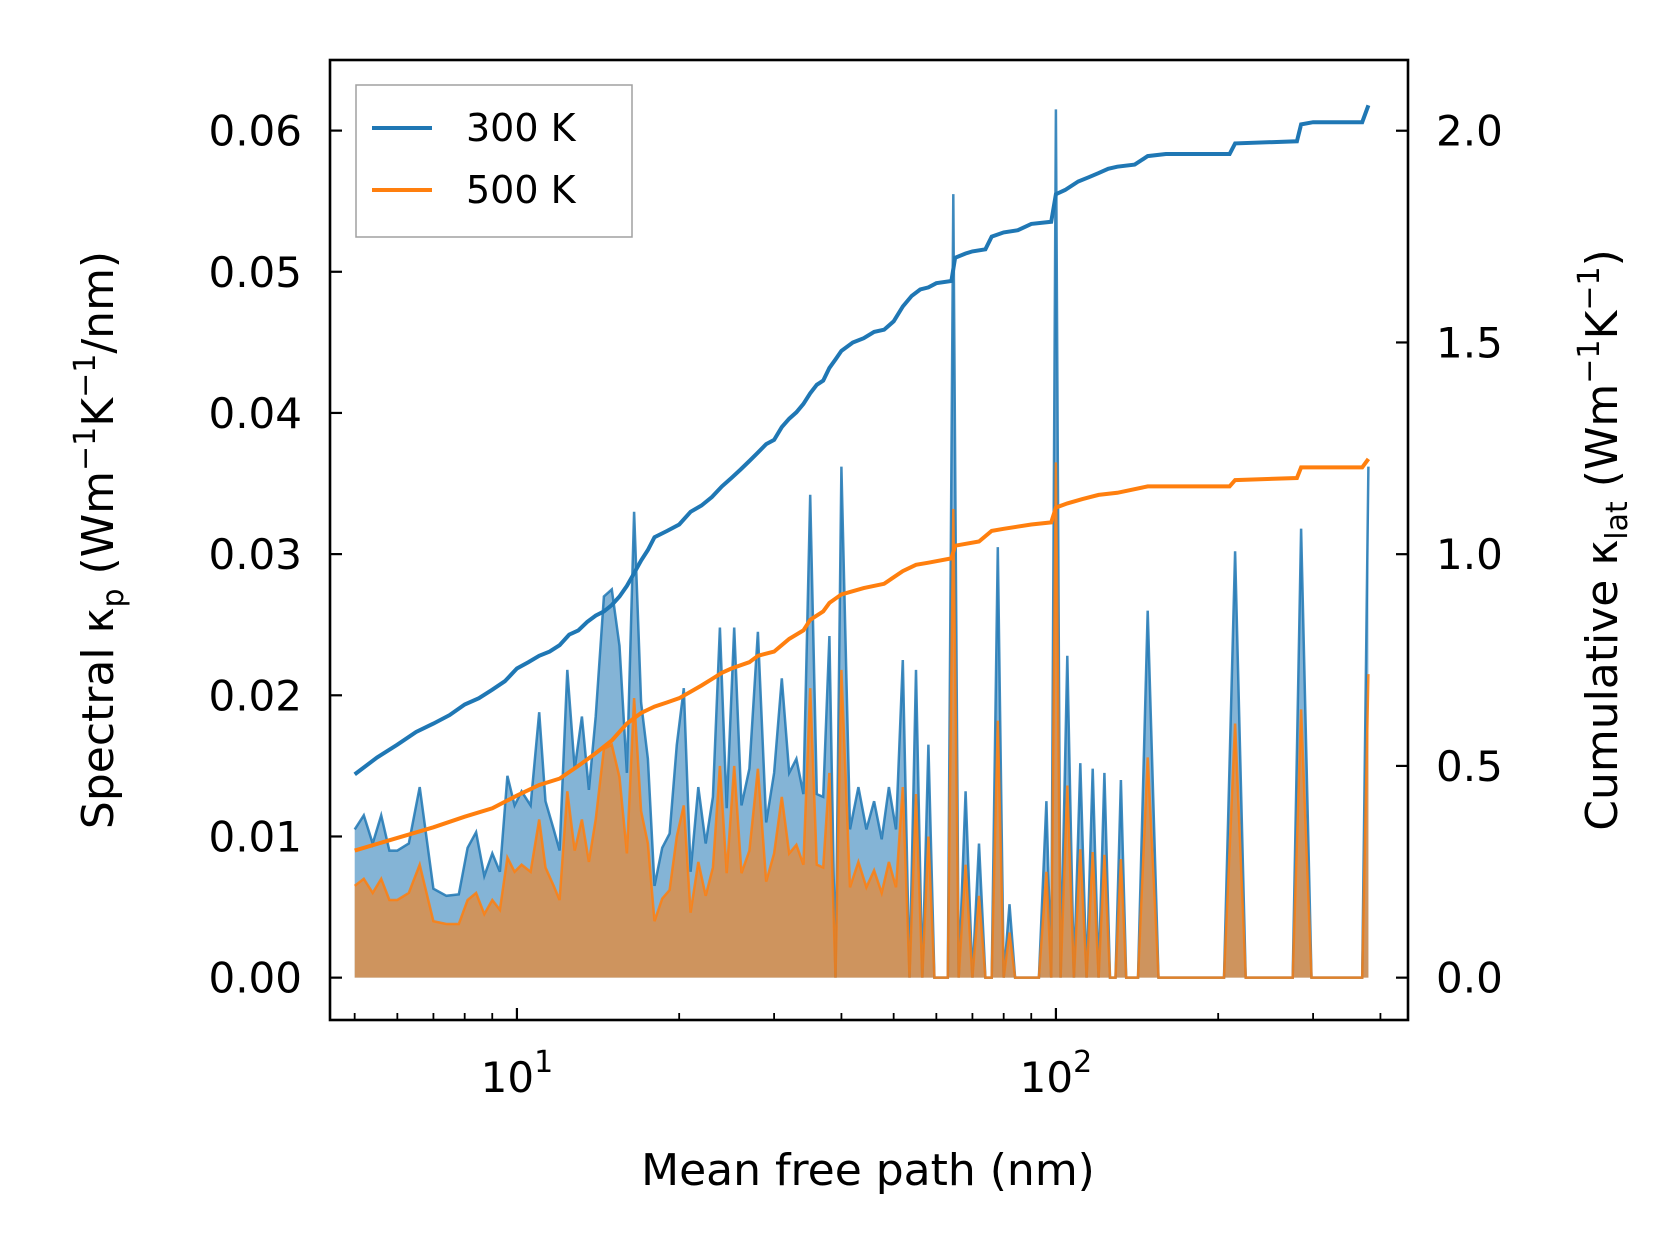  What do you see at coordinates (1589, 361) in the screenshot?
I see `y2-axis-title-sup1: −1` at bounding box center [1589, 361].